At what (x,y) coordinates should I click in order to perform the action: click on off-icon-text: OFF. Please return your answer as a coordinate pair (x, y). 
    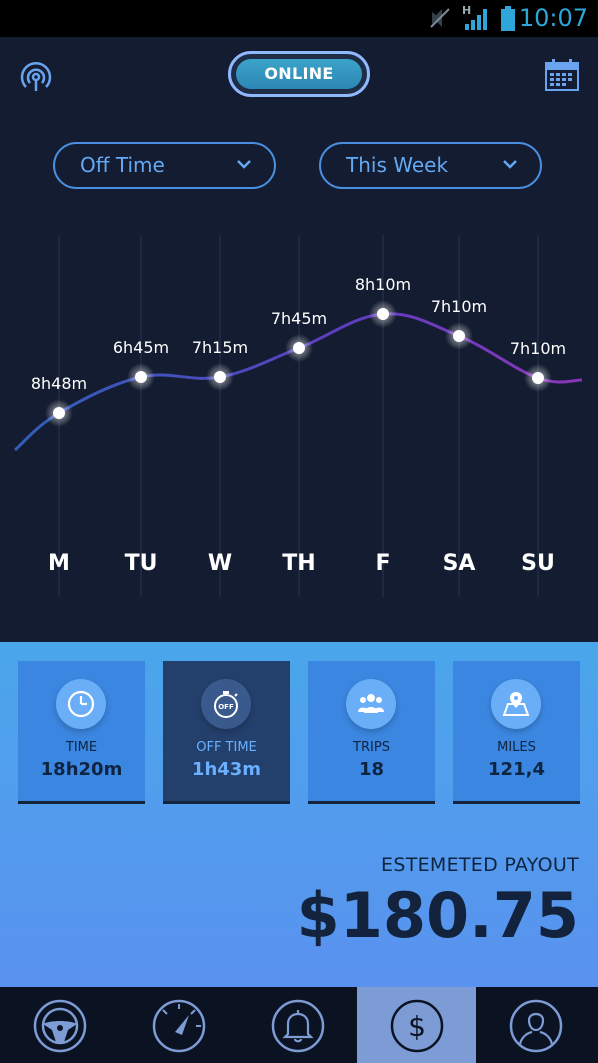
    Looking at the image, I should click on (226, 707).